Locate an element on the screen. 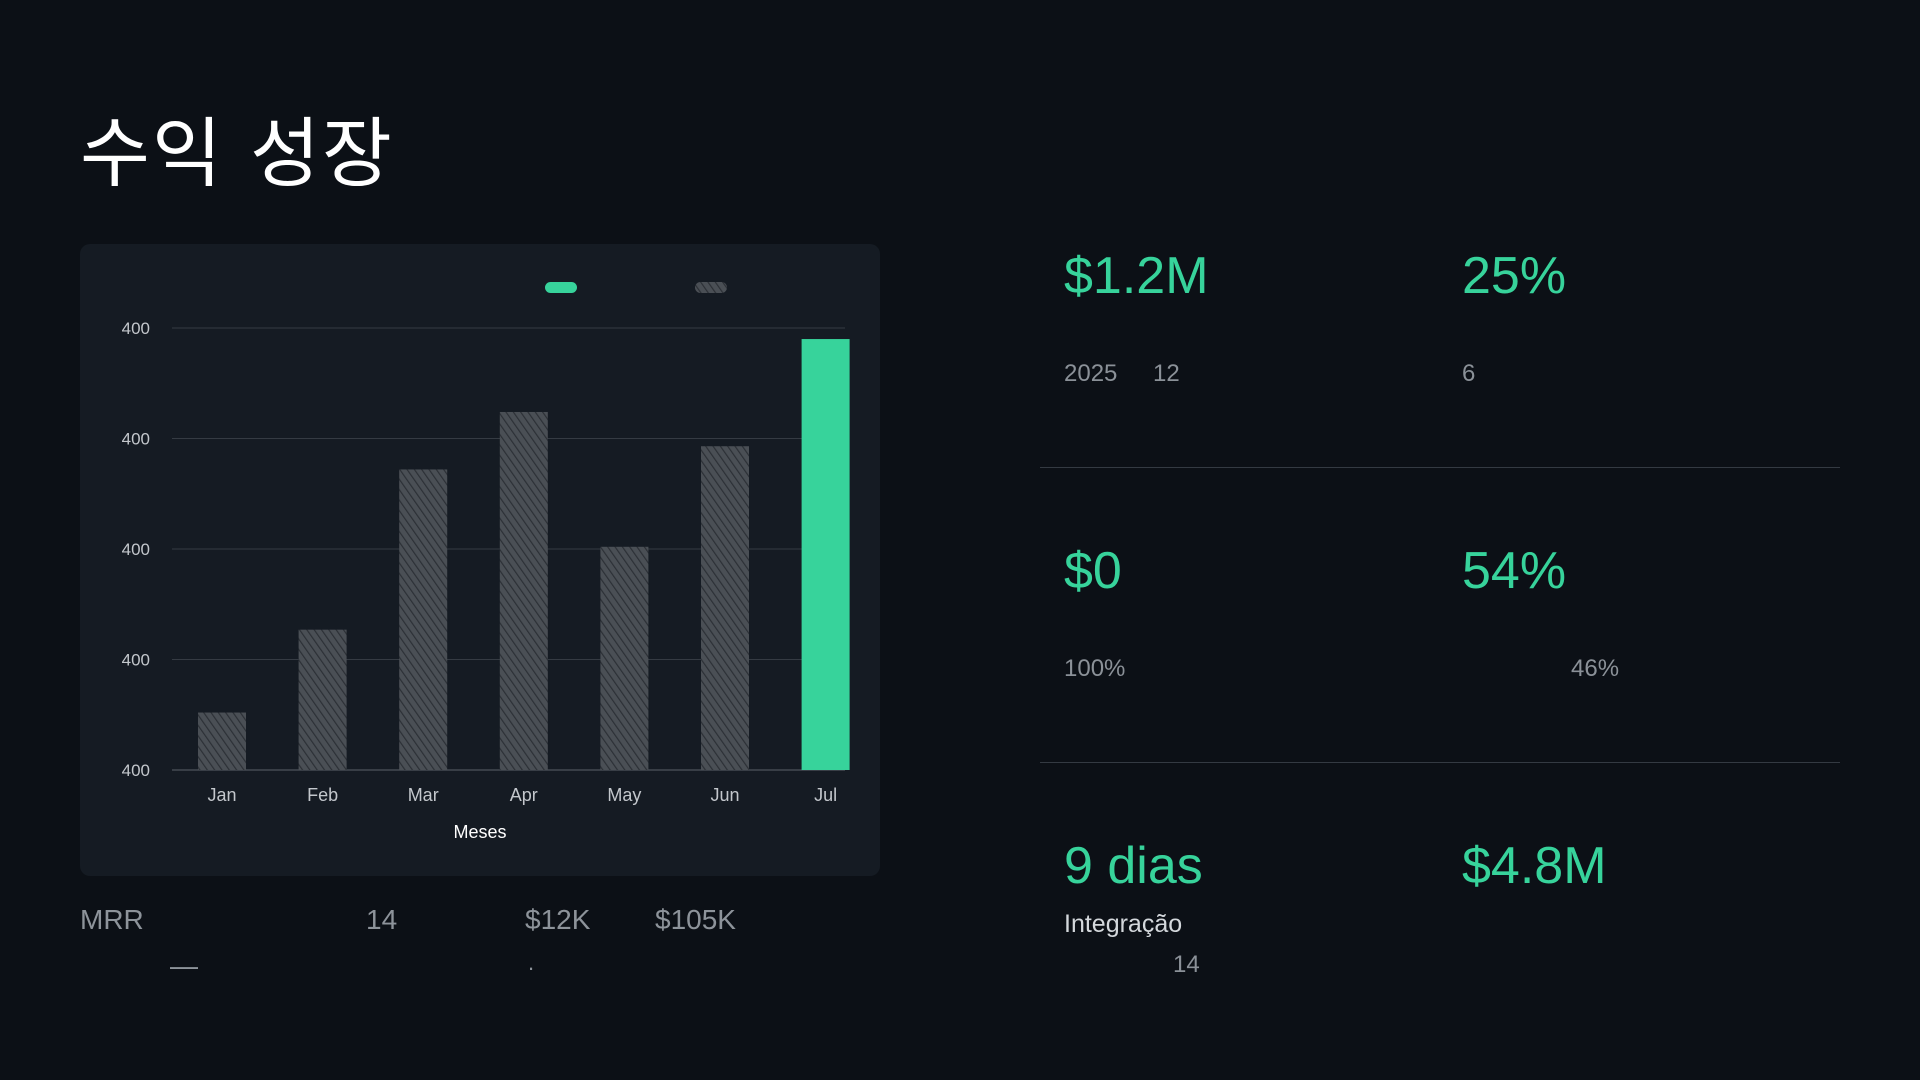  caption-dash: — is located at coordinates (184, 965).